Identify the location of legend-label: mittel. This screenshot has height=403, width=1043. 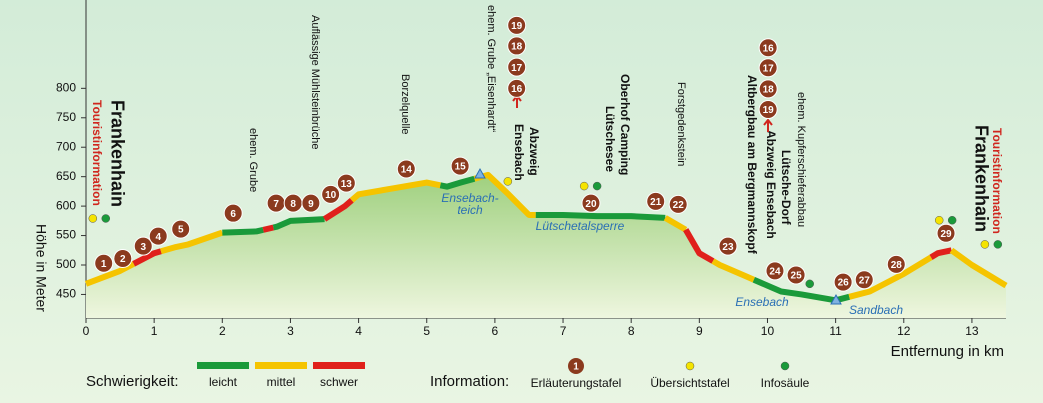
(281, 382).